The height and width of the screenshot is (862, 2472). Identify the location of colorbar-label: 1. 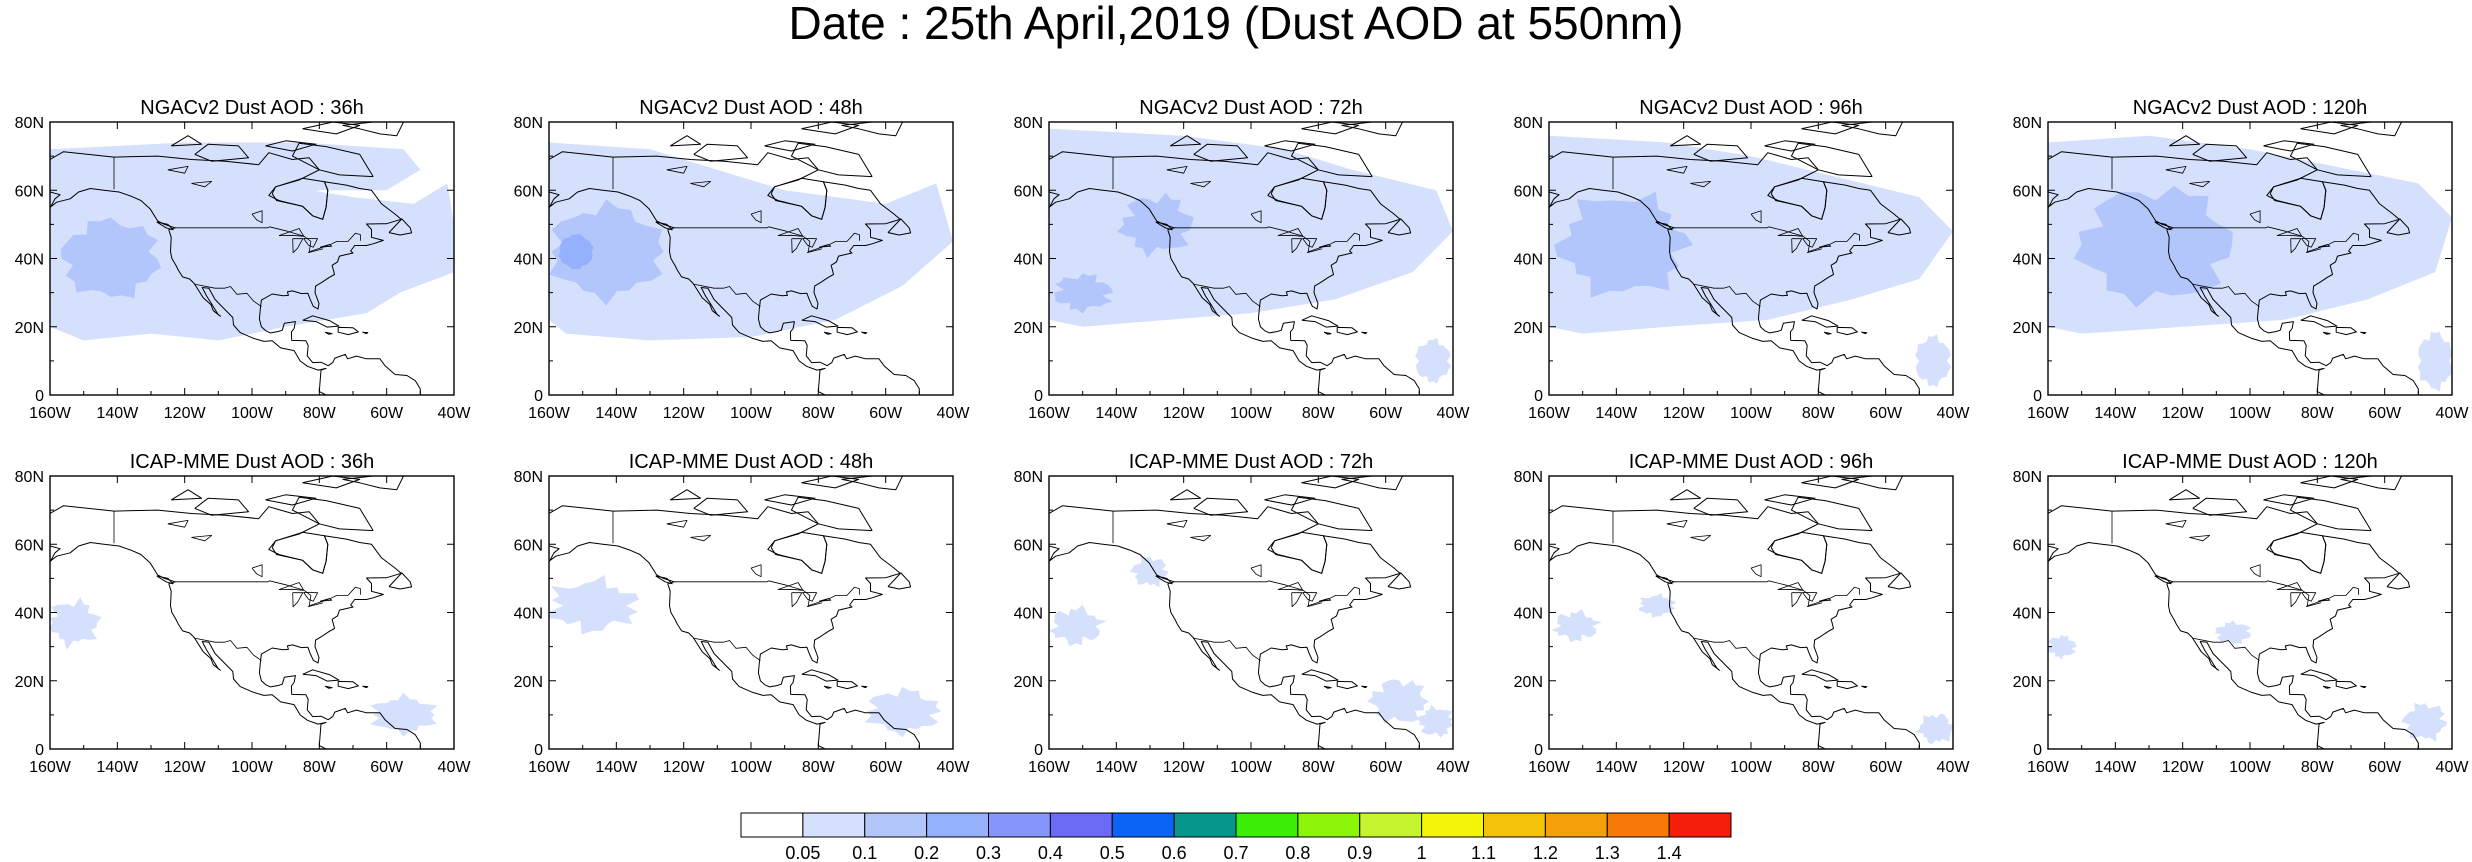
(1422, 852).